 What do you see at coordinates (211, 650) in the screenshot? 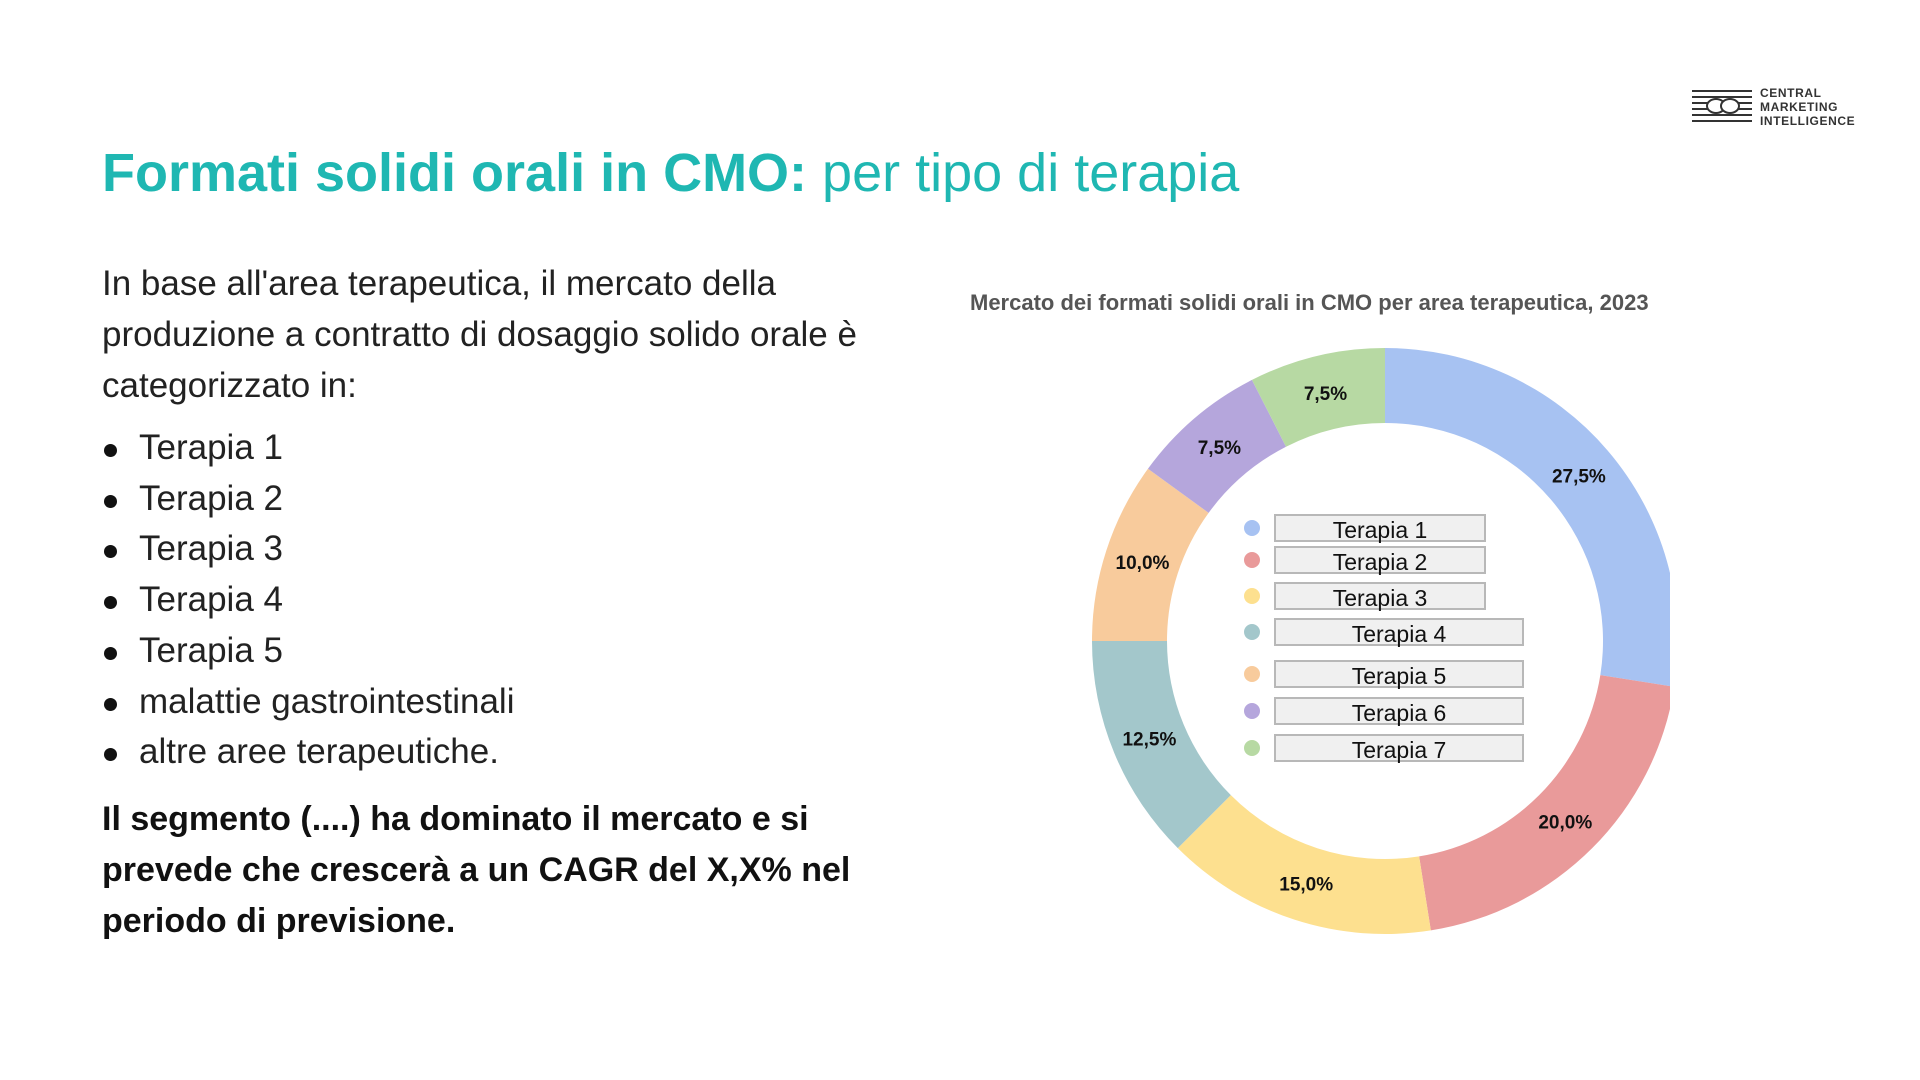
I see `list-item-label: Terapia 5` at bounding box center [211, 650].